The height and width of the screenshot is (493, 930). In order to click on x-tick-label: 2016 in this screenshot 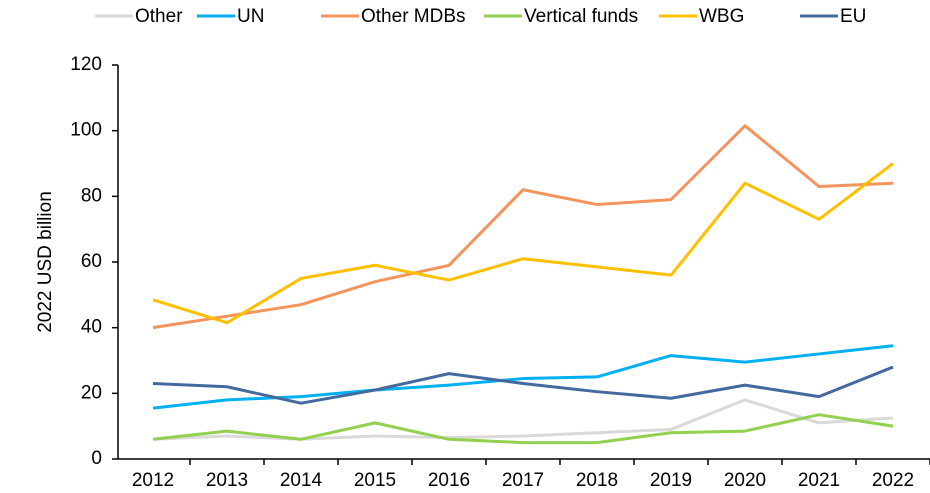, I will do `click(449, 480)`.